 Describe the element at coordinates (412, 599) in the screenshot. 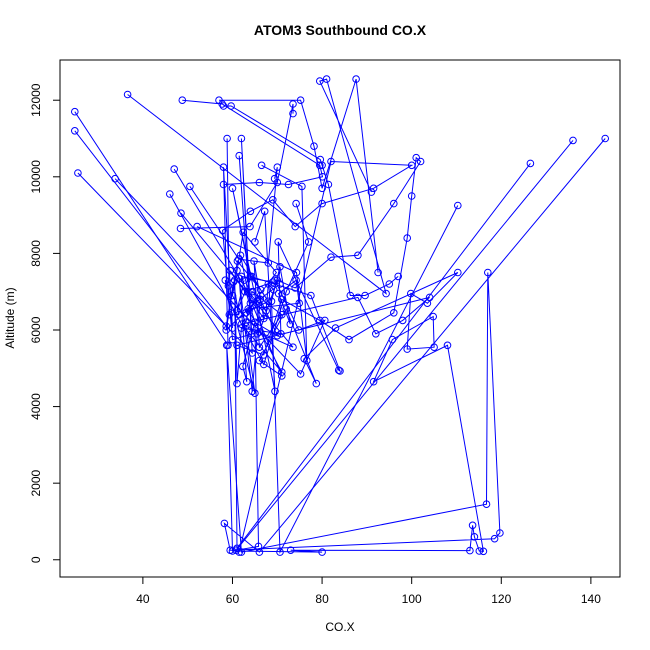

I see `x-tick-label: 100` at that location.